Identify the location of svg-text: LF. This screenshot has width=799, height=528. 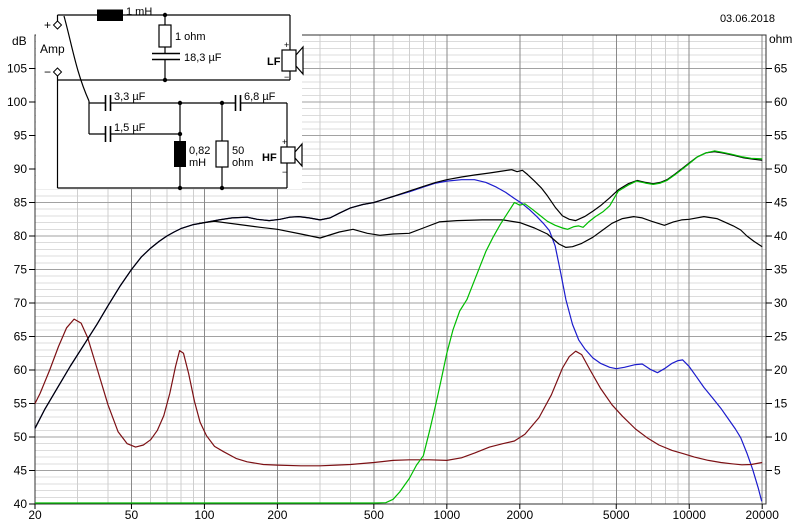
(274, 62).